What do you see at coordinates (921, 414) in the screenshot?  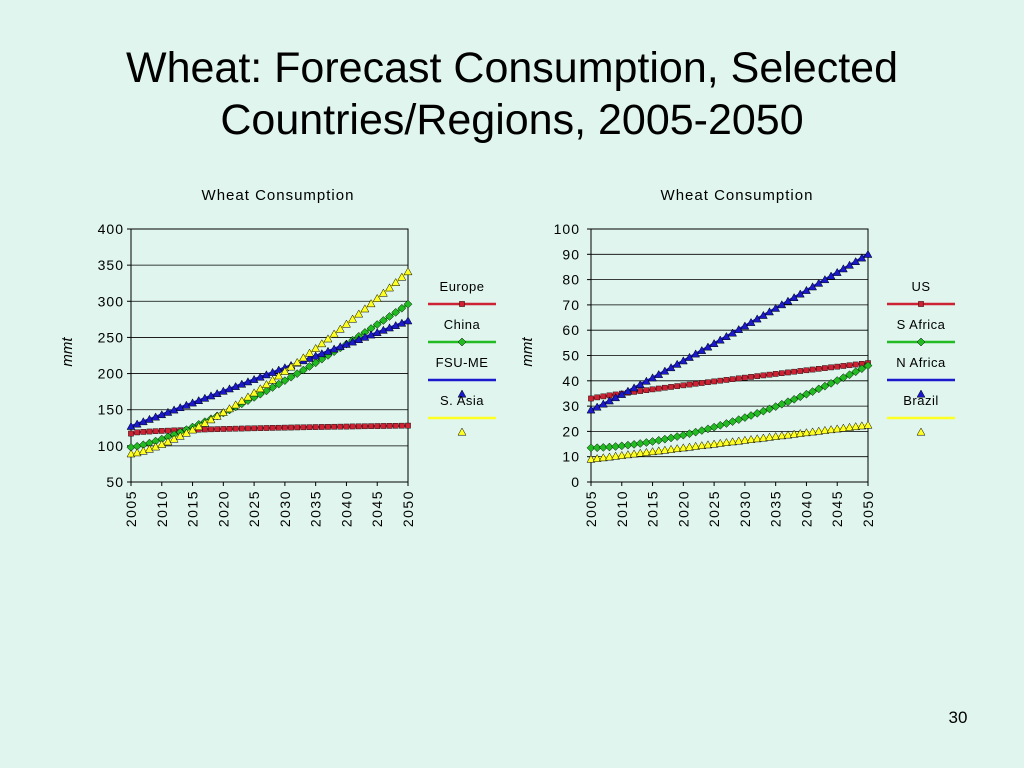 I see `legend-entry: Brazil` at bounding box center [921, 414].